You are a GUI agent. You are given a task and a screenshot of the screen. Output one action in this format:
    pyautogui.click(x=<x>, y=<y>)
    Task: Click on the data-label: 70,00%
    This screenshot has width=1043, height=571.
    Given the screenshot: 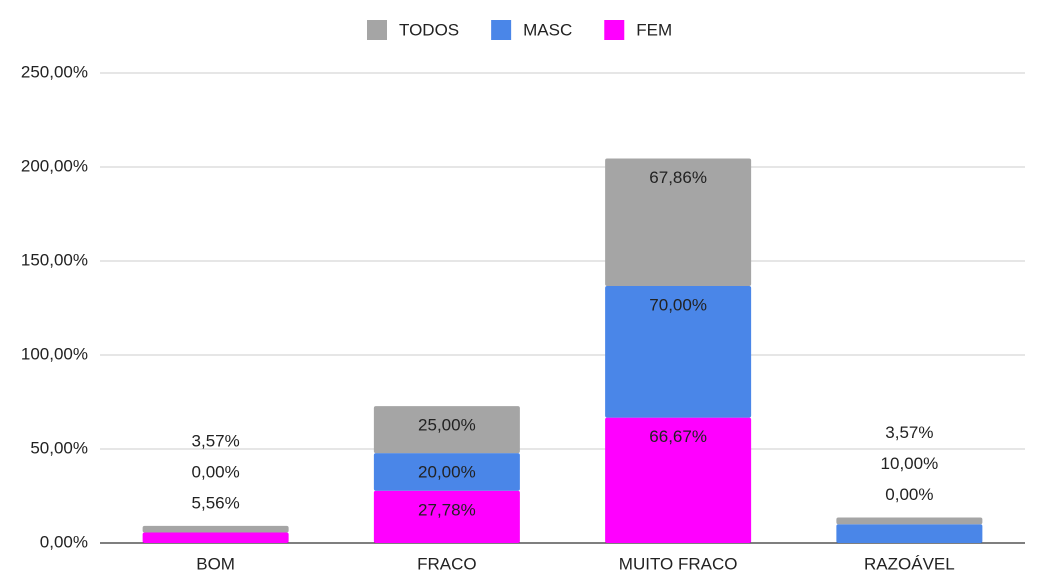 What is the action you would take?
    pyautogui.click(x=678, y=305)
    